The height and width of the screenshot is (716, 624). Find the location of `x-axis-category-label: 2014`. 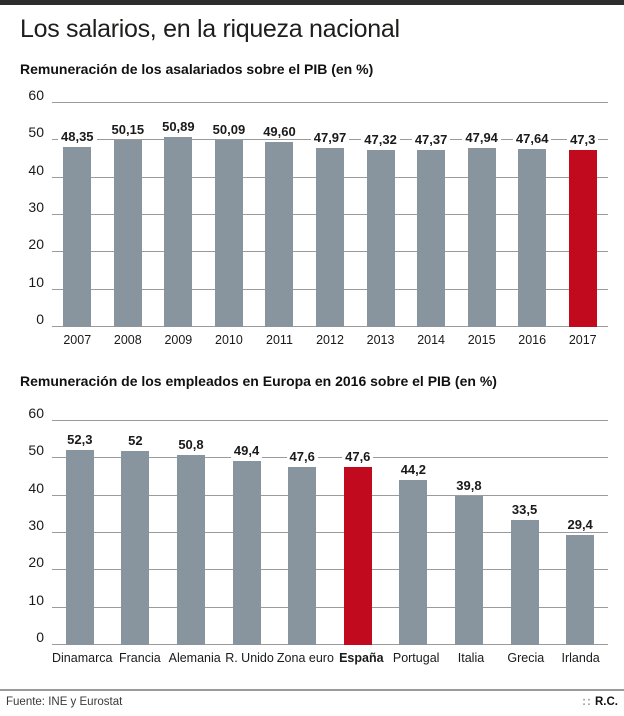

x-axis-category-label: 2014 is located at coordinates (431, 340).